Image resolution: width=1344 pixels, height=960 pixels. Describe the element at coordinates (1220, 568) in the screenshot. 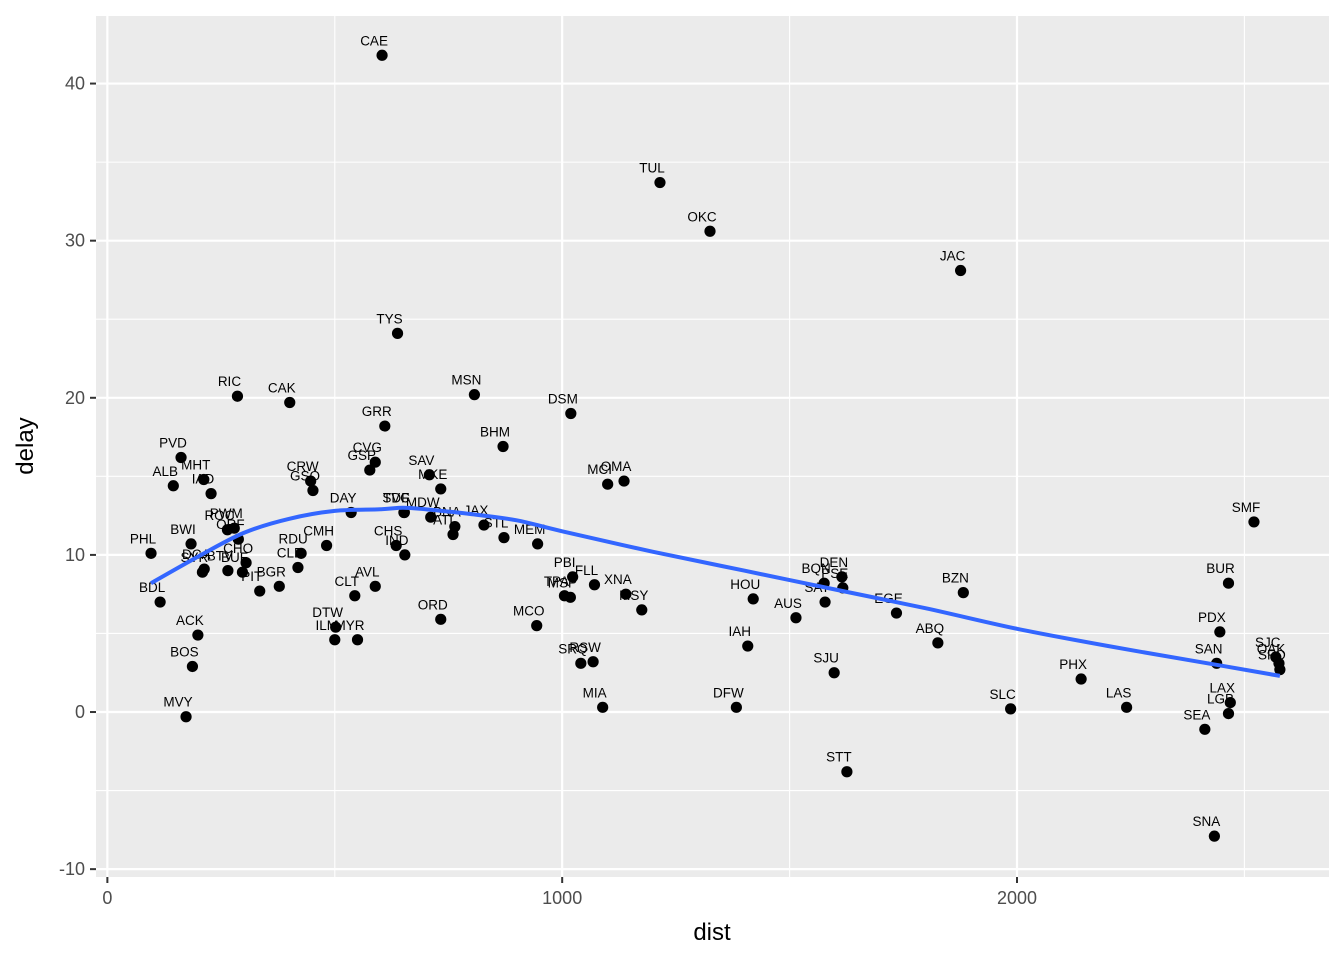

I see `point-label-bur: BUR` at that location.